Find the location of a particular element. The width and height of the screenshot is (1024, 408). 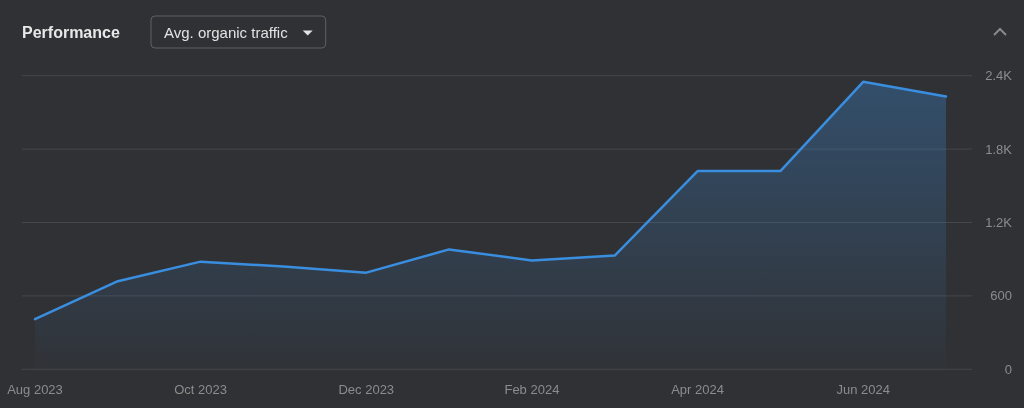

chart-title: Performance is located at coordinates (71, 32).